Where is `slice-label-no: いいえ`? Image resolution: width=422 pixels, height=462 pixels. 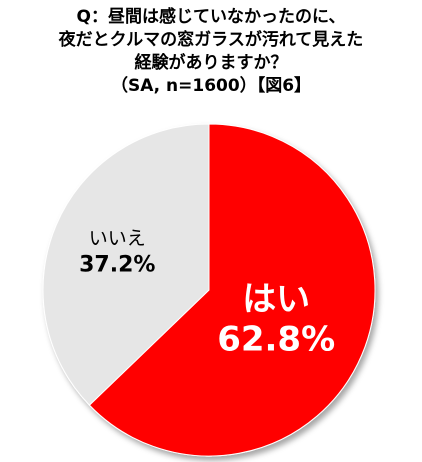
slice-label-no: いいえ is located at coordinates (117, 239).